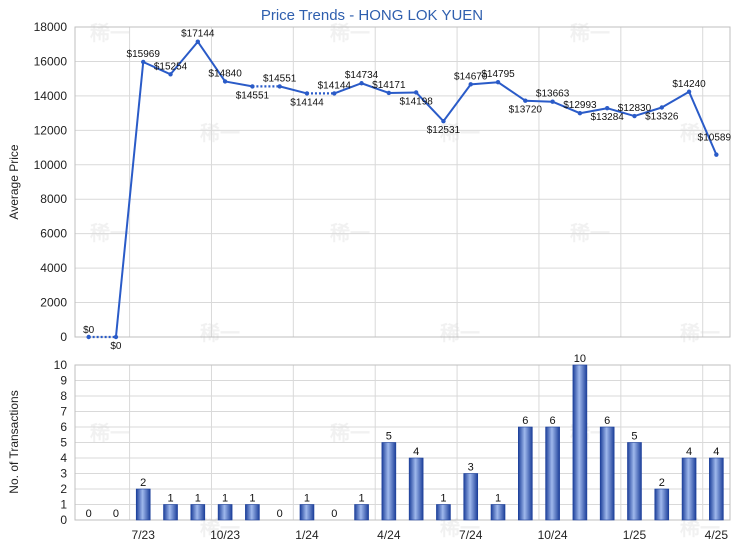  Describe the element at coordinates (689, 84) in the screenshot. I see `price-data-label: $14240` at that location.